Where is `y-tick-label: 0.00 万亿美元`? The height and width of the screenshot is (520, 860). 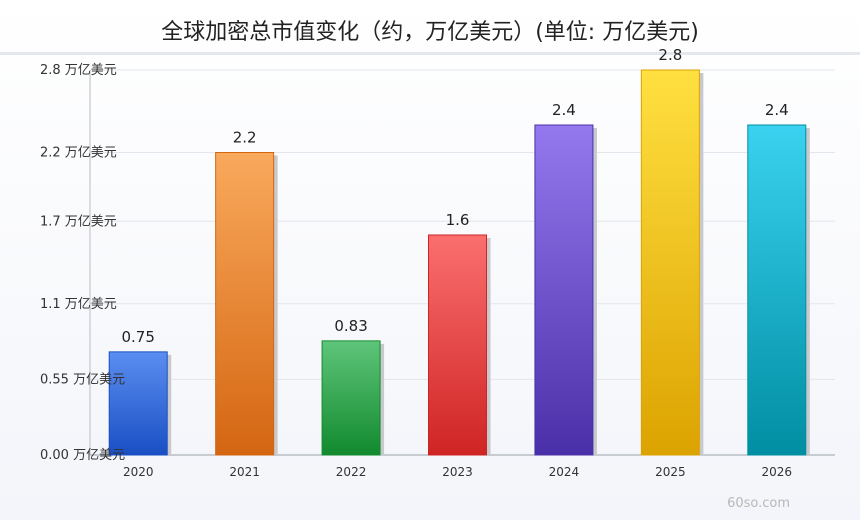 y-tick-label: 0.00 万亿美元 is located at coordinates (82, 455).